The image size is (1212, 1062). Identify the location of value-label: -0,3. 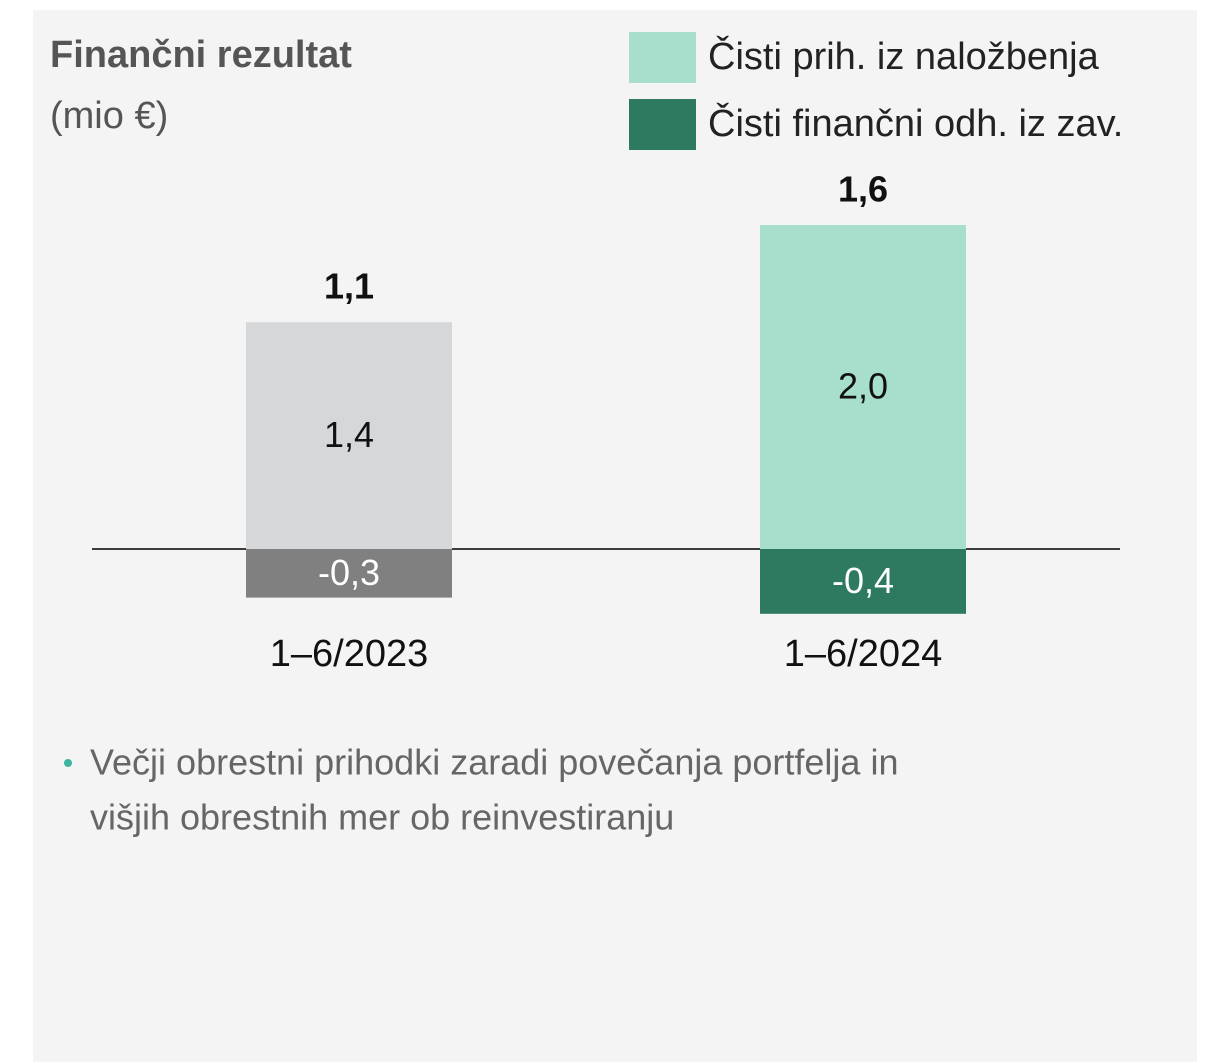
(349, 572).